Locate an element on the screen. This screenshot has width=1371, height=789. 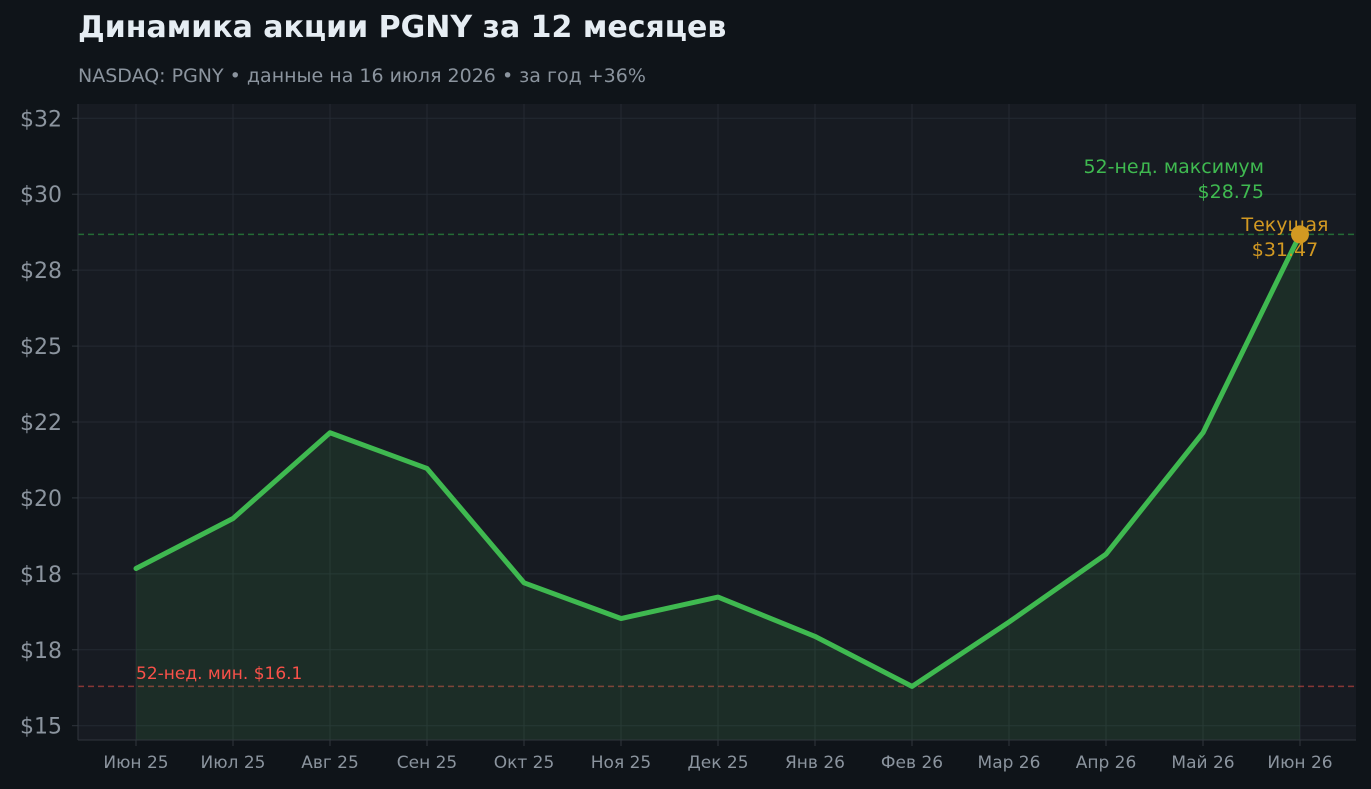
y-axis-ticks: $15 $18 $18 $20 $22 $25 $28 $30 $32 is located at coordinates (49, 423).